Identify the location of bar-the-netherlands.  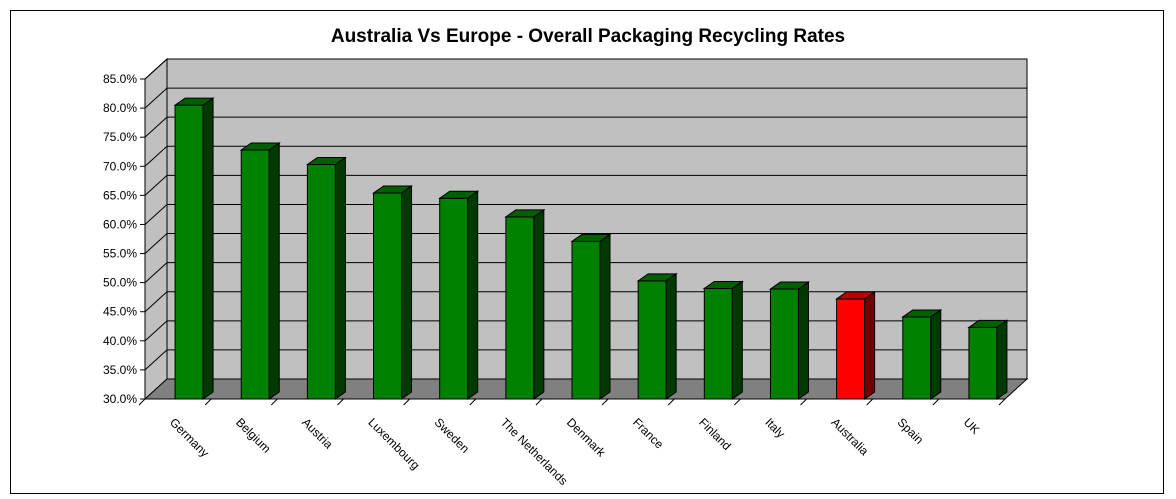
(525, 304).